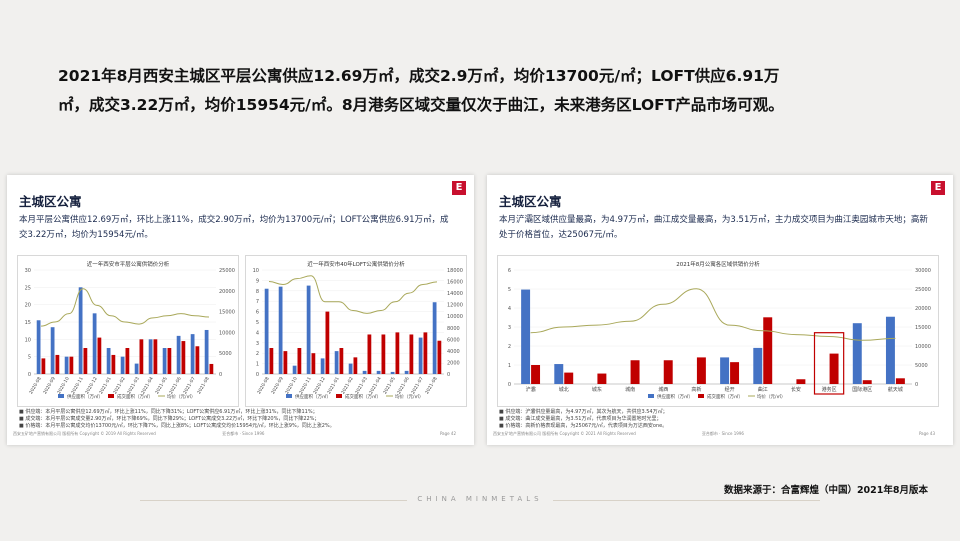  Describe the element at coordinates (531, 389) in the screenshot. I see `x-tick-label: 浐灞` at that location.